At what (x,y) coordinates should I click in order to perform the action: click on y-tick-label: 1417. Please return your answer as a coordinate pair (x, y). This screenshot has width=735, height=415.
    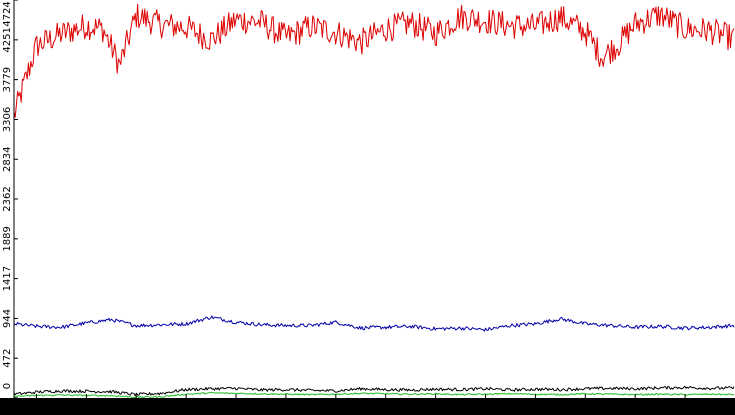
    Looking at the image, I should click on (7, 278).